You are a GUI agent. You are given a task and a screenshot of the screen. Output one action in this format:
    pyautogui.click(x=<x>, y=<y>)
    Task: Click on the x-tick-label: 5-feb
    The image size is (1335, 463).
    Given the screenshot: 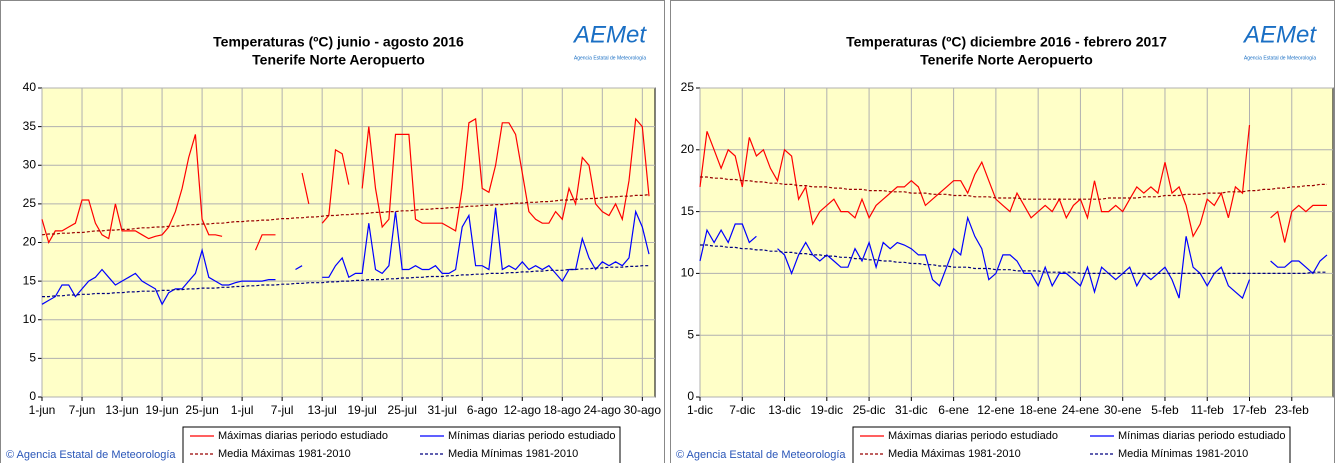 What is the action you would take?
    pyautogui.click(x=1165, y=410)
    